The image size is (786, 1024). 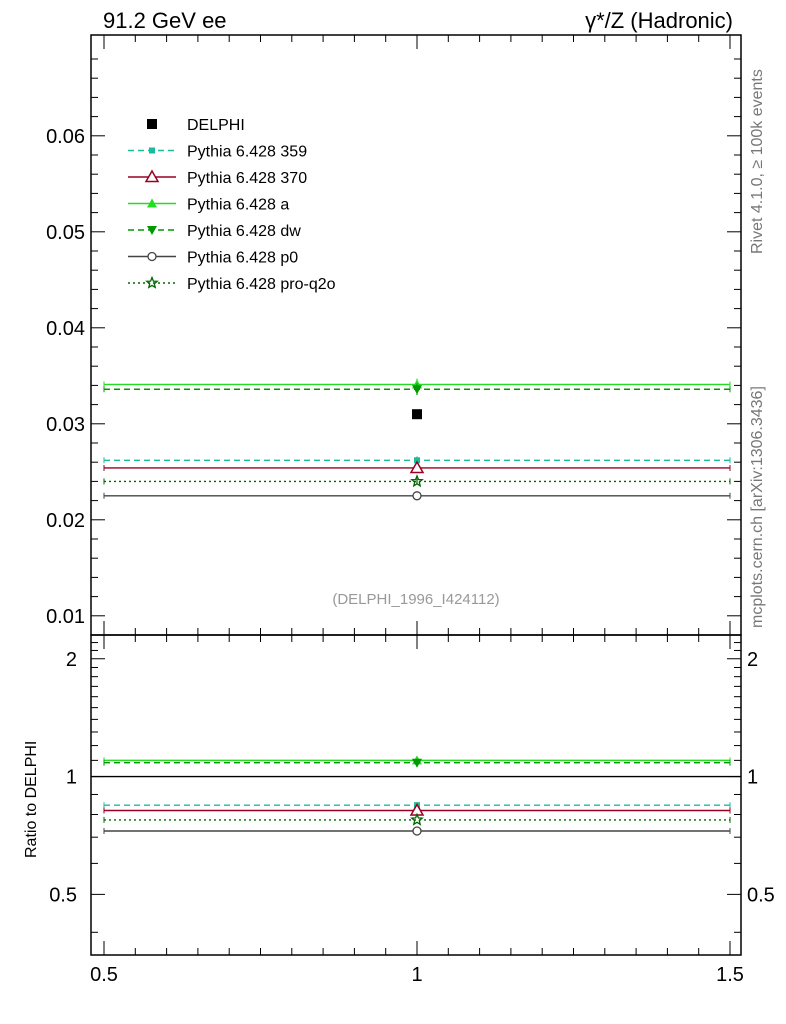 What do you see at coordinates (247, 152) in the screenshot?
I see `legend-label-0: Pythia 6.428 359` at bounding box center [247, 152].